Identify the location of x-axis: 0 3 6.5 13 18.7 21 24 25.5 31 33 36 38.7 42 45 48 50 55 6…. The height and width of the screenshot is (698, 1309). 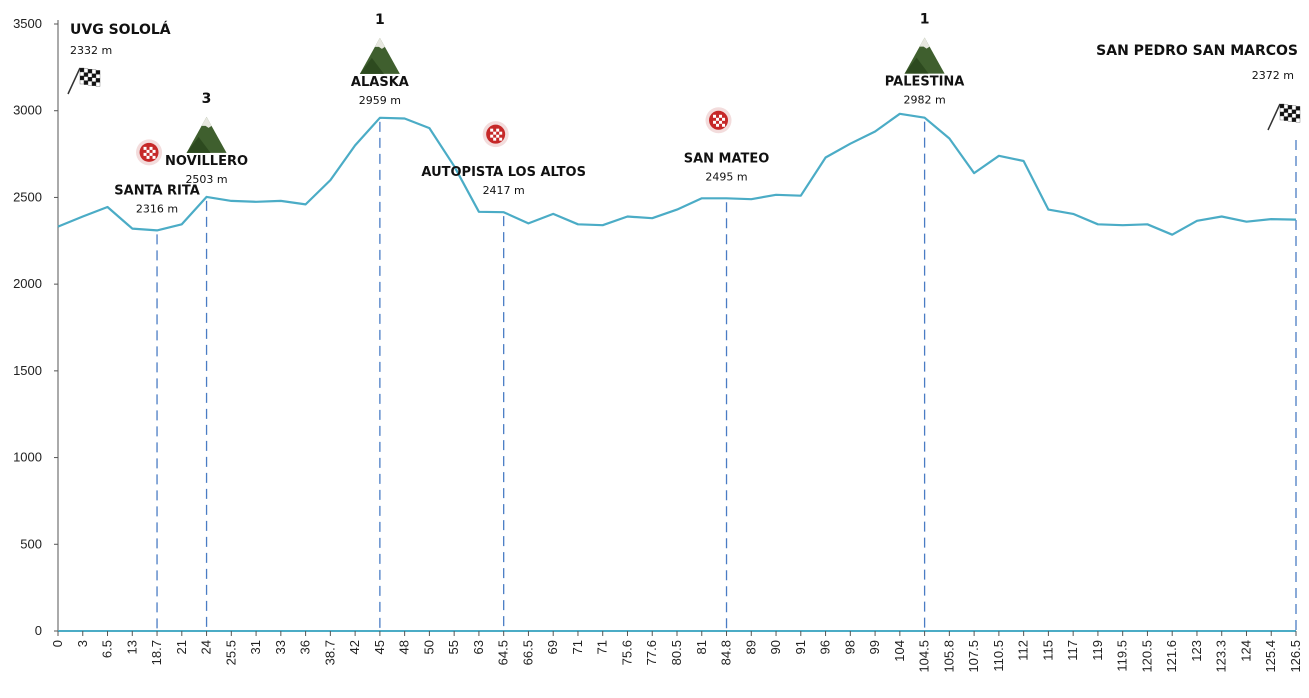
(676, 651).